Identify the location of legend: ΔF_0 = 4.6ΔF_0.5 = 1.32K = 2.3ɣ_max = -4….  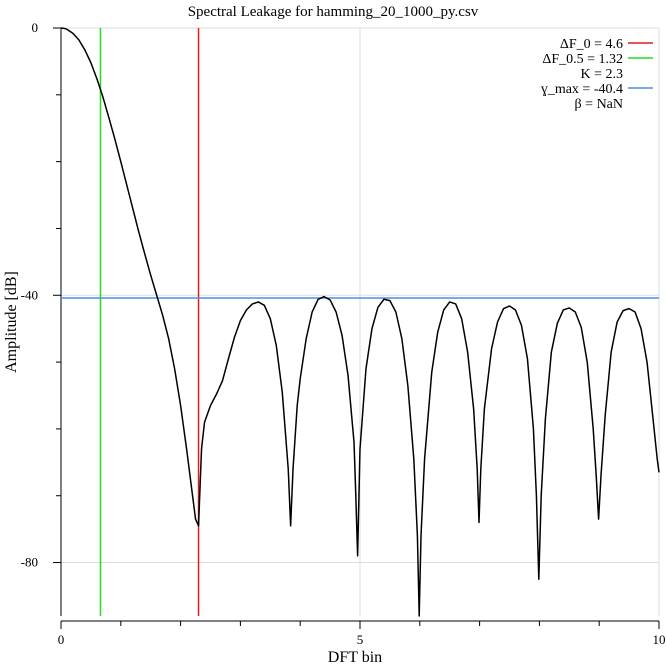
(597, 74).